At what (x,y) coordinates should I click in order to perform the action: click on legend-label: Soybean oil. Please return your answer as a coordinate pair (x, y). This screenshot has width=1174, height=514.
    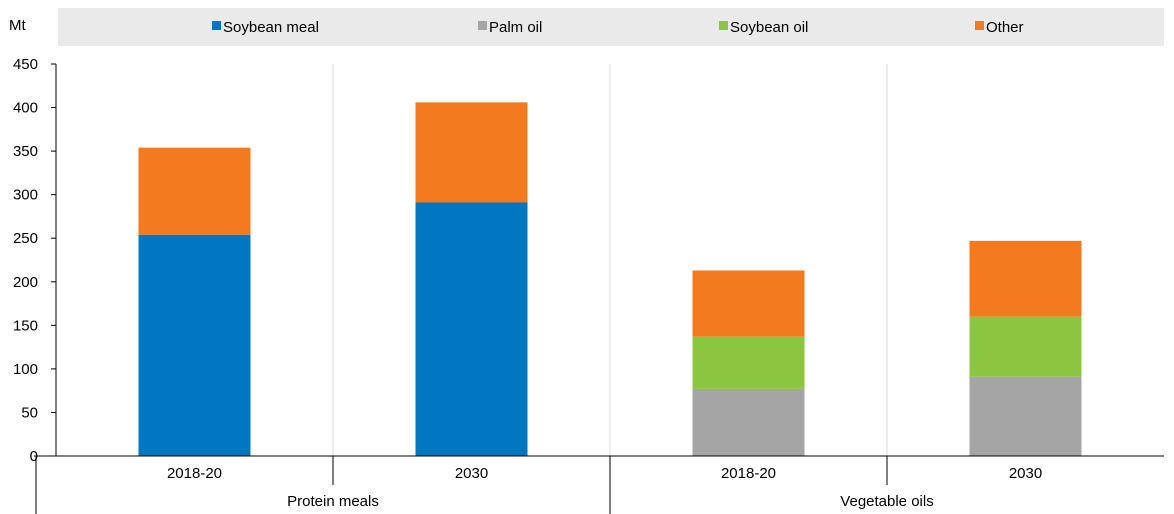
    Looking at the image, I should click on (769, 27).